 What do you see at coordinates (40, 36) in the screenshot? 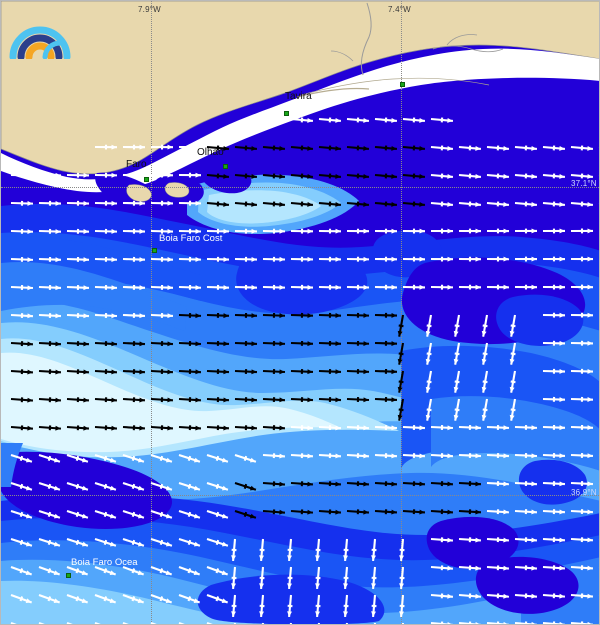
I see `rainbow-arc-icon` at bounding box center [40, 36].